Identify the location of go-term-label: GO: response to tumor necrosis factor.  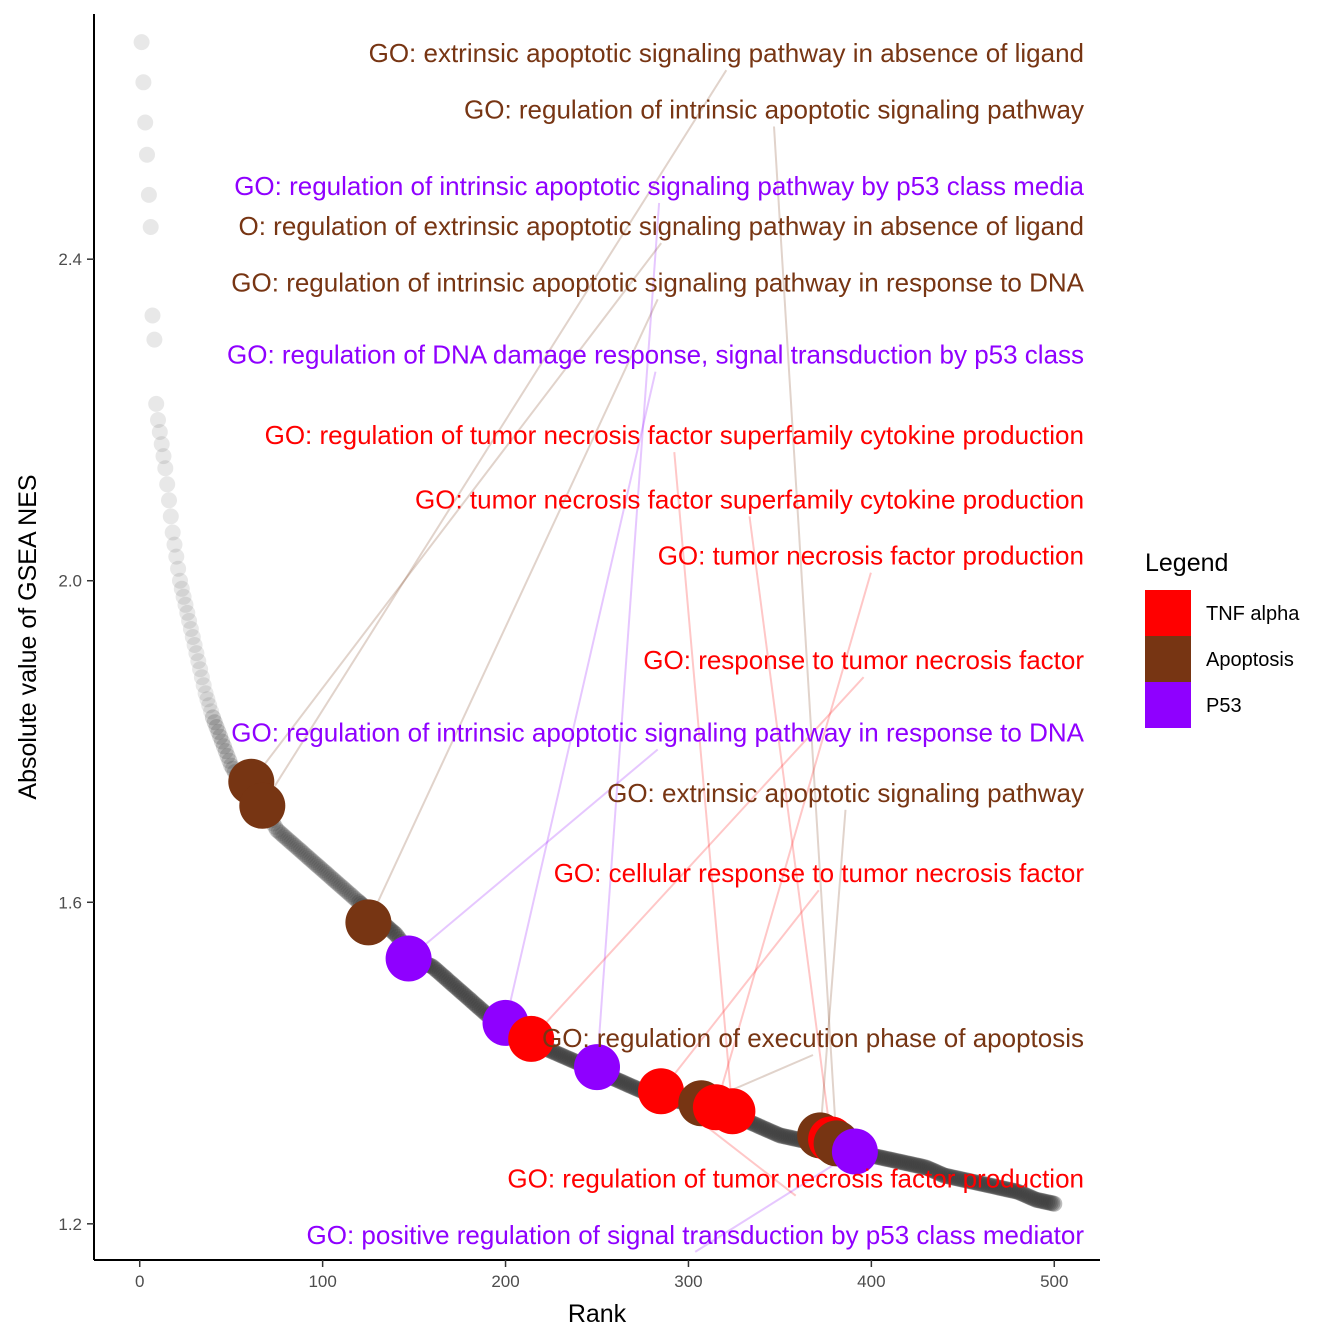
(863, 660).